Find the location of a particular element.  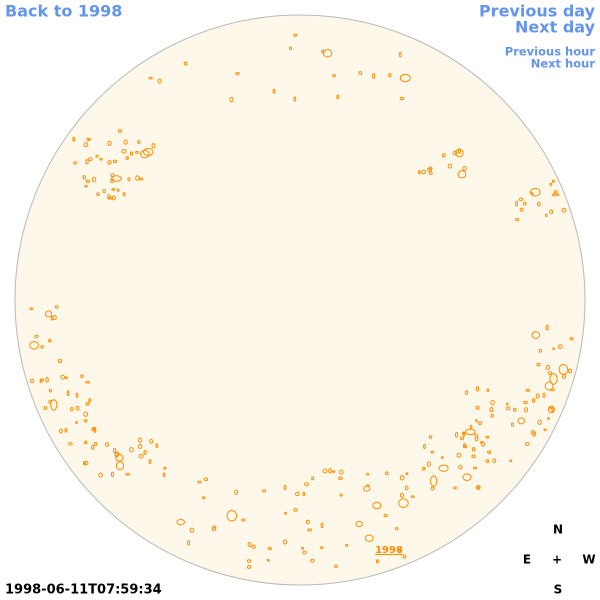

previous-hour-link: Previous hour is located at coordinates (550, 52).